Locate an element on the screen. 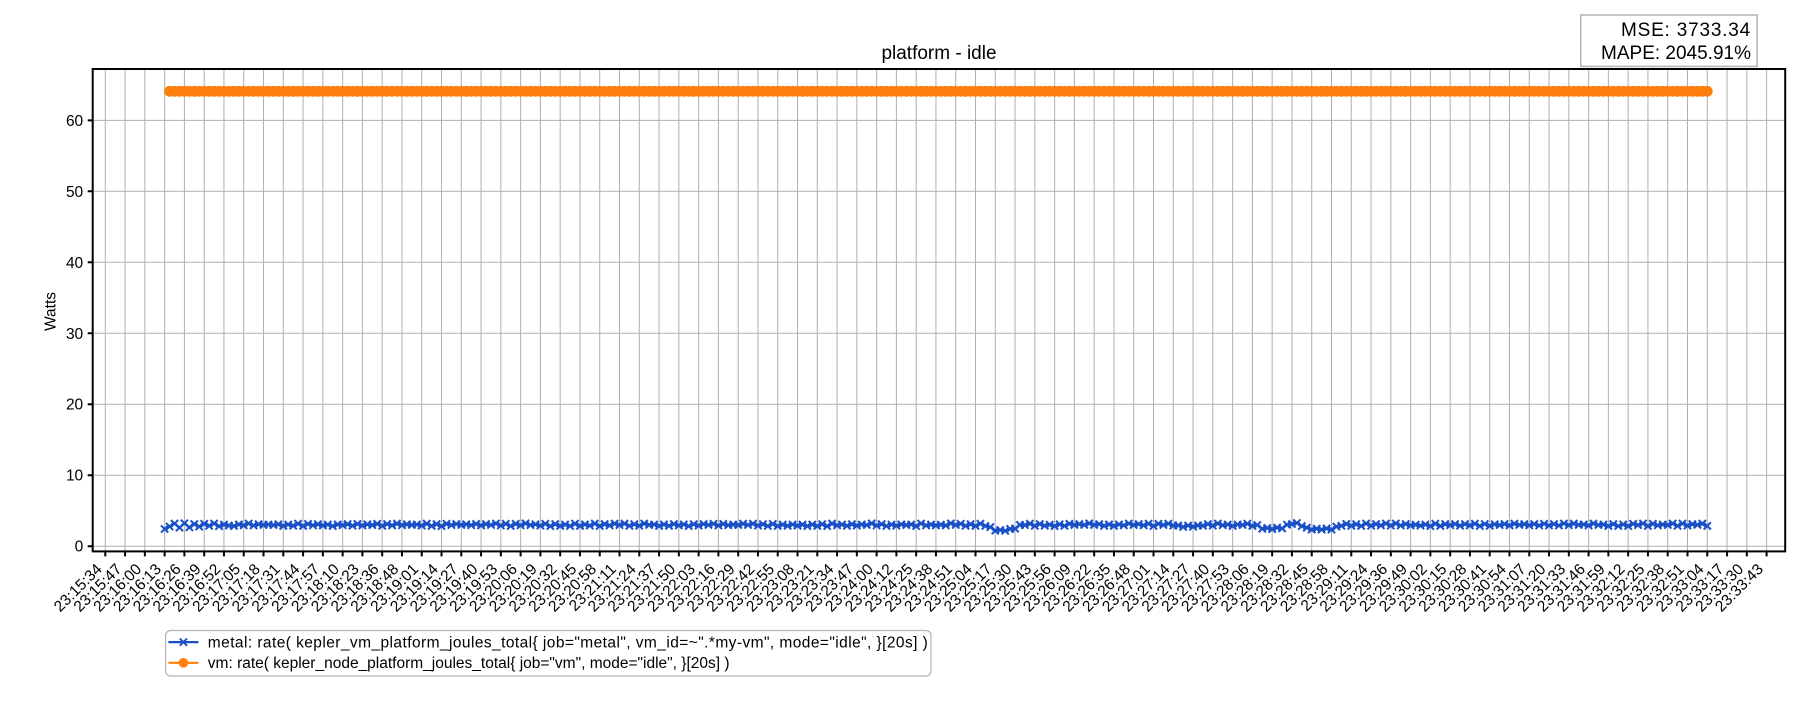  svg-text: 40 is located at coordinates (75, 263).